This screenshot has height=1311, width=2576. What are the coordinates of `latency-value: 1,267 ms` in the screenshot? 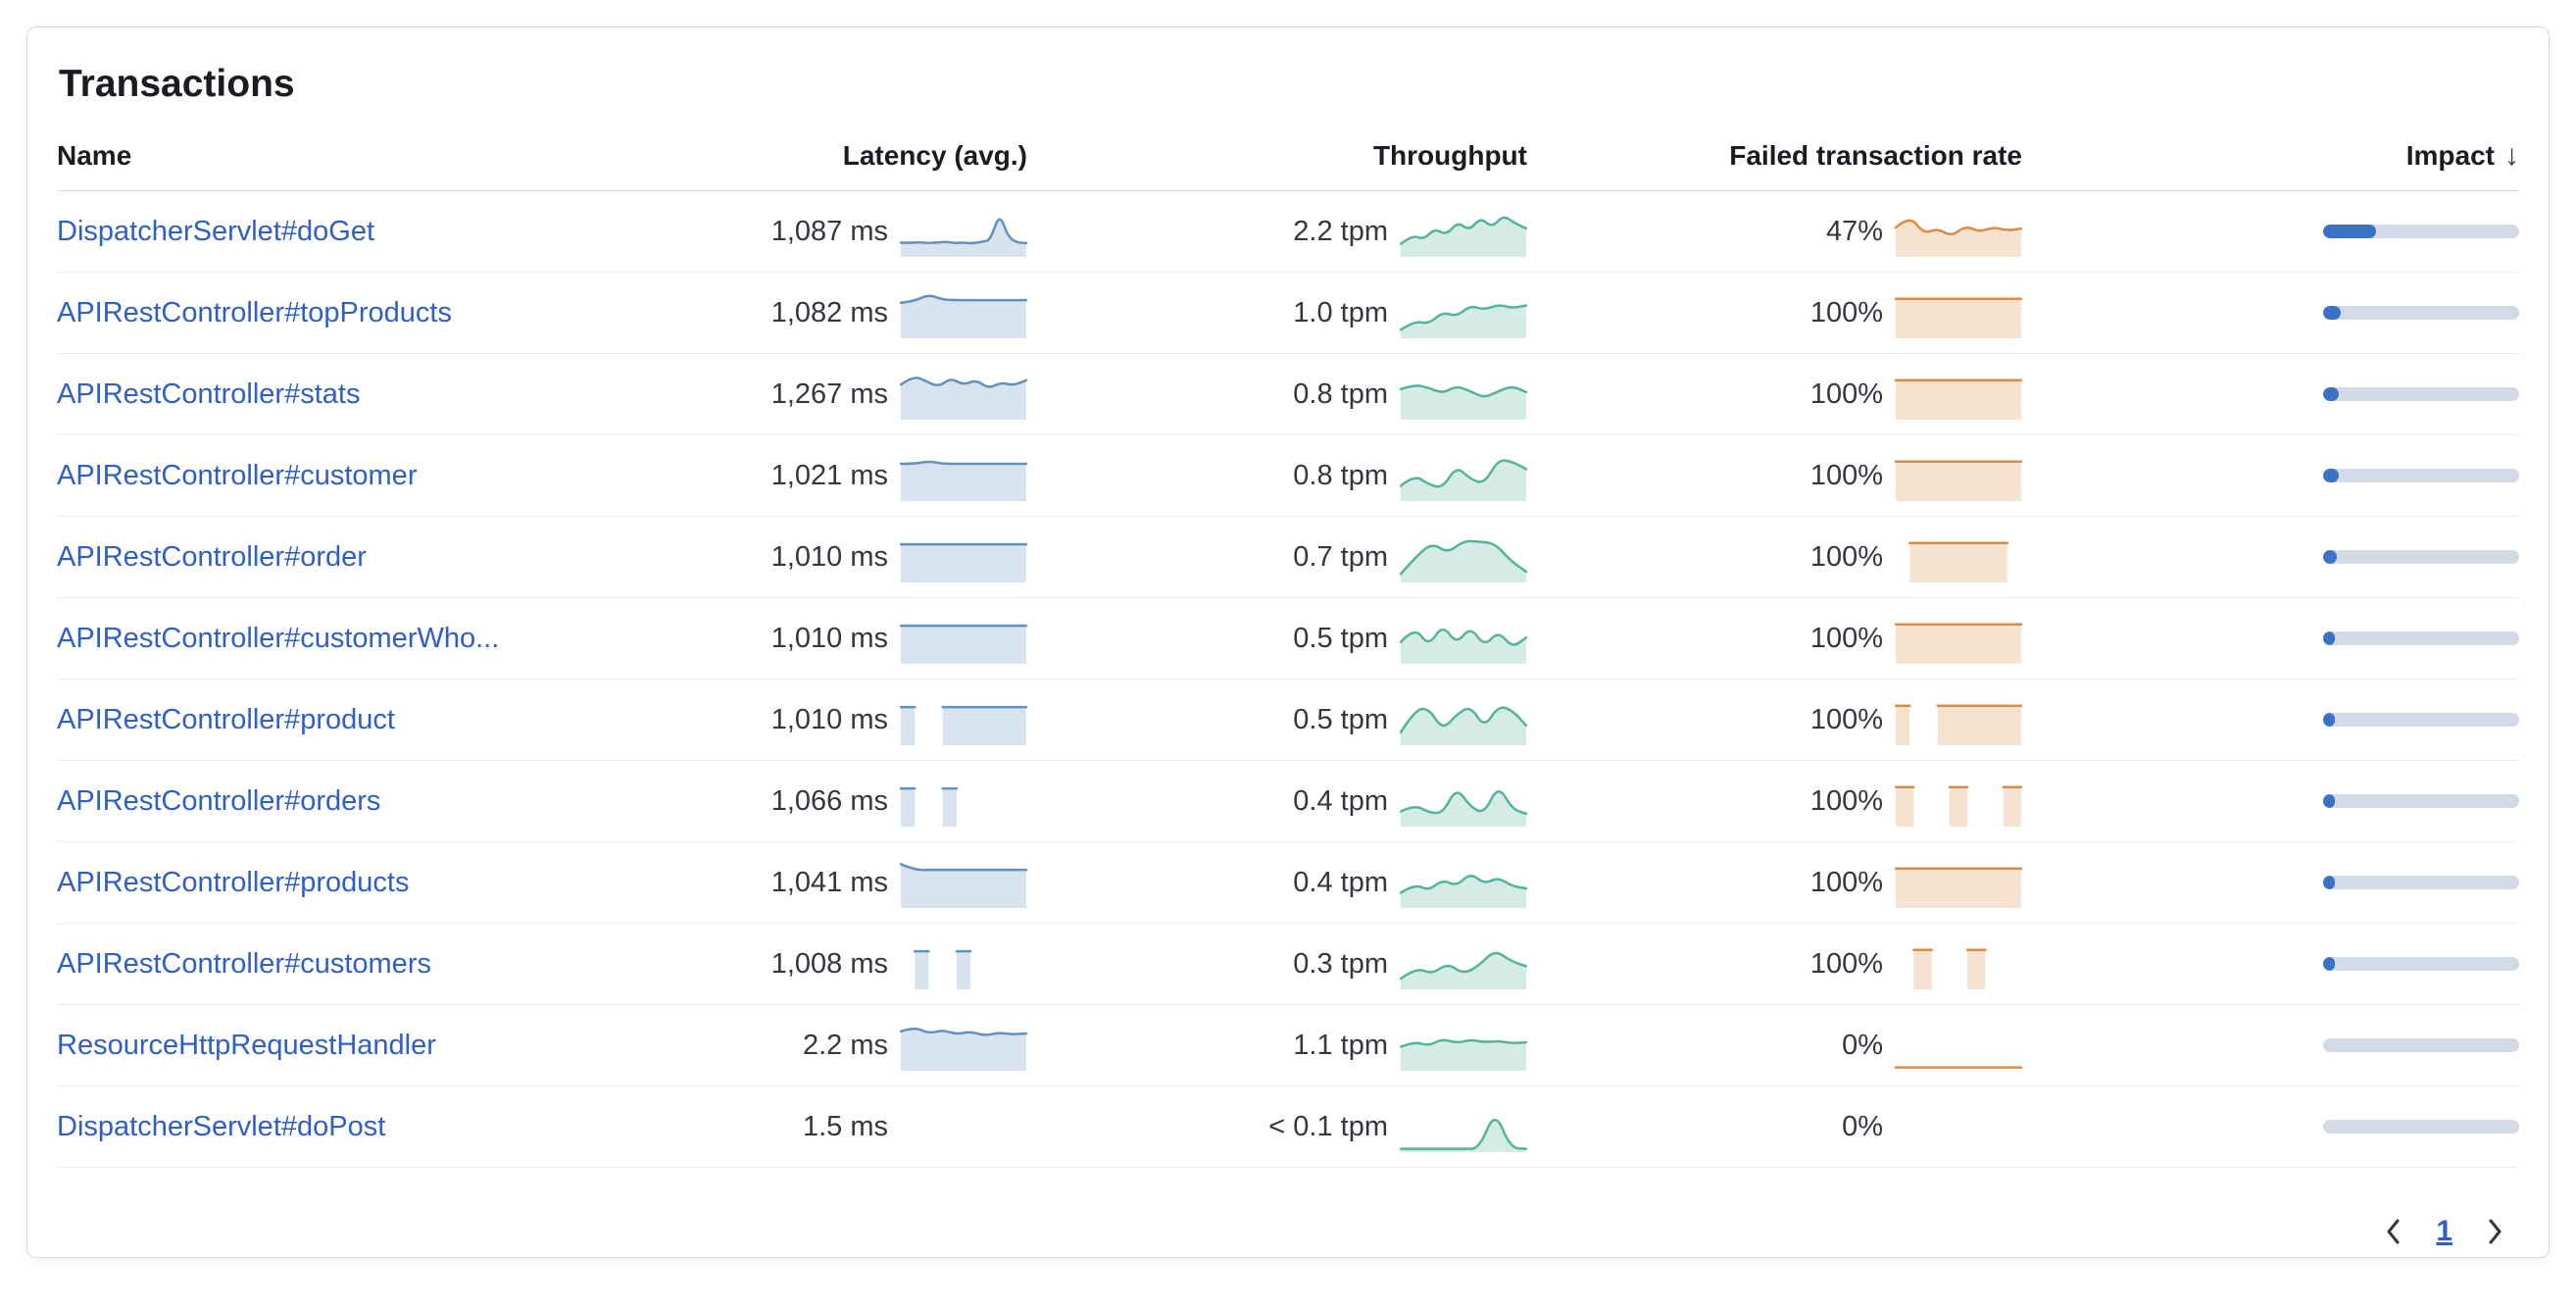 It's located at (829, 394).